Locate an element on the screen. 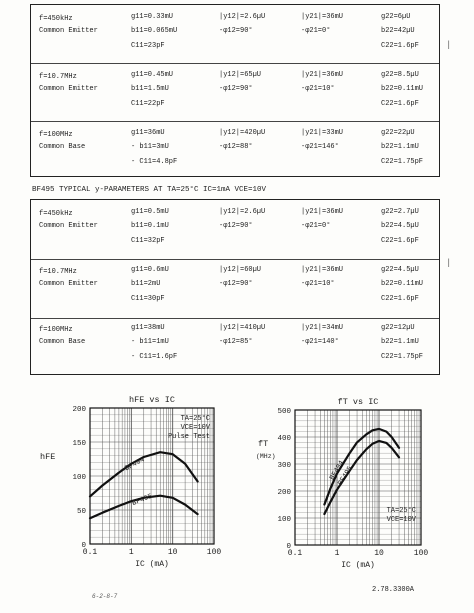 This screenshot has height=613, width=474. y-tick-label: 500 is located at coordinates (284, 412).